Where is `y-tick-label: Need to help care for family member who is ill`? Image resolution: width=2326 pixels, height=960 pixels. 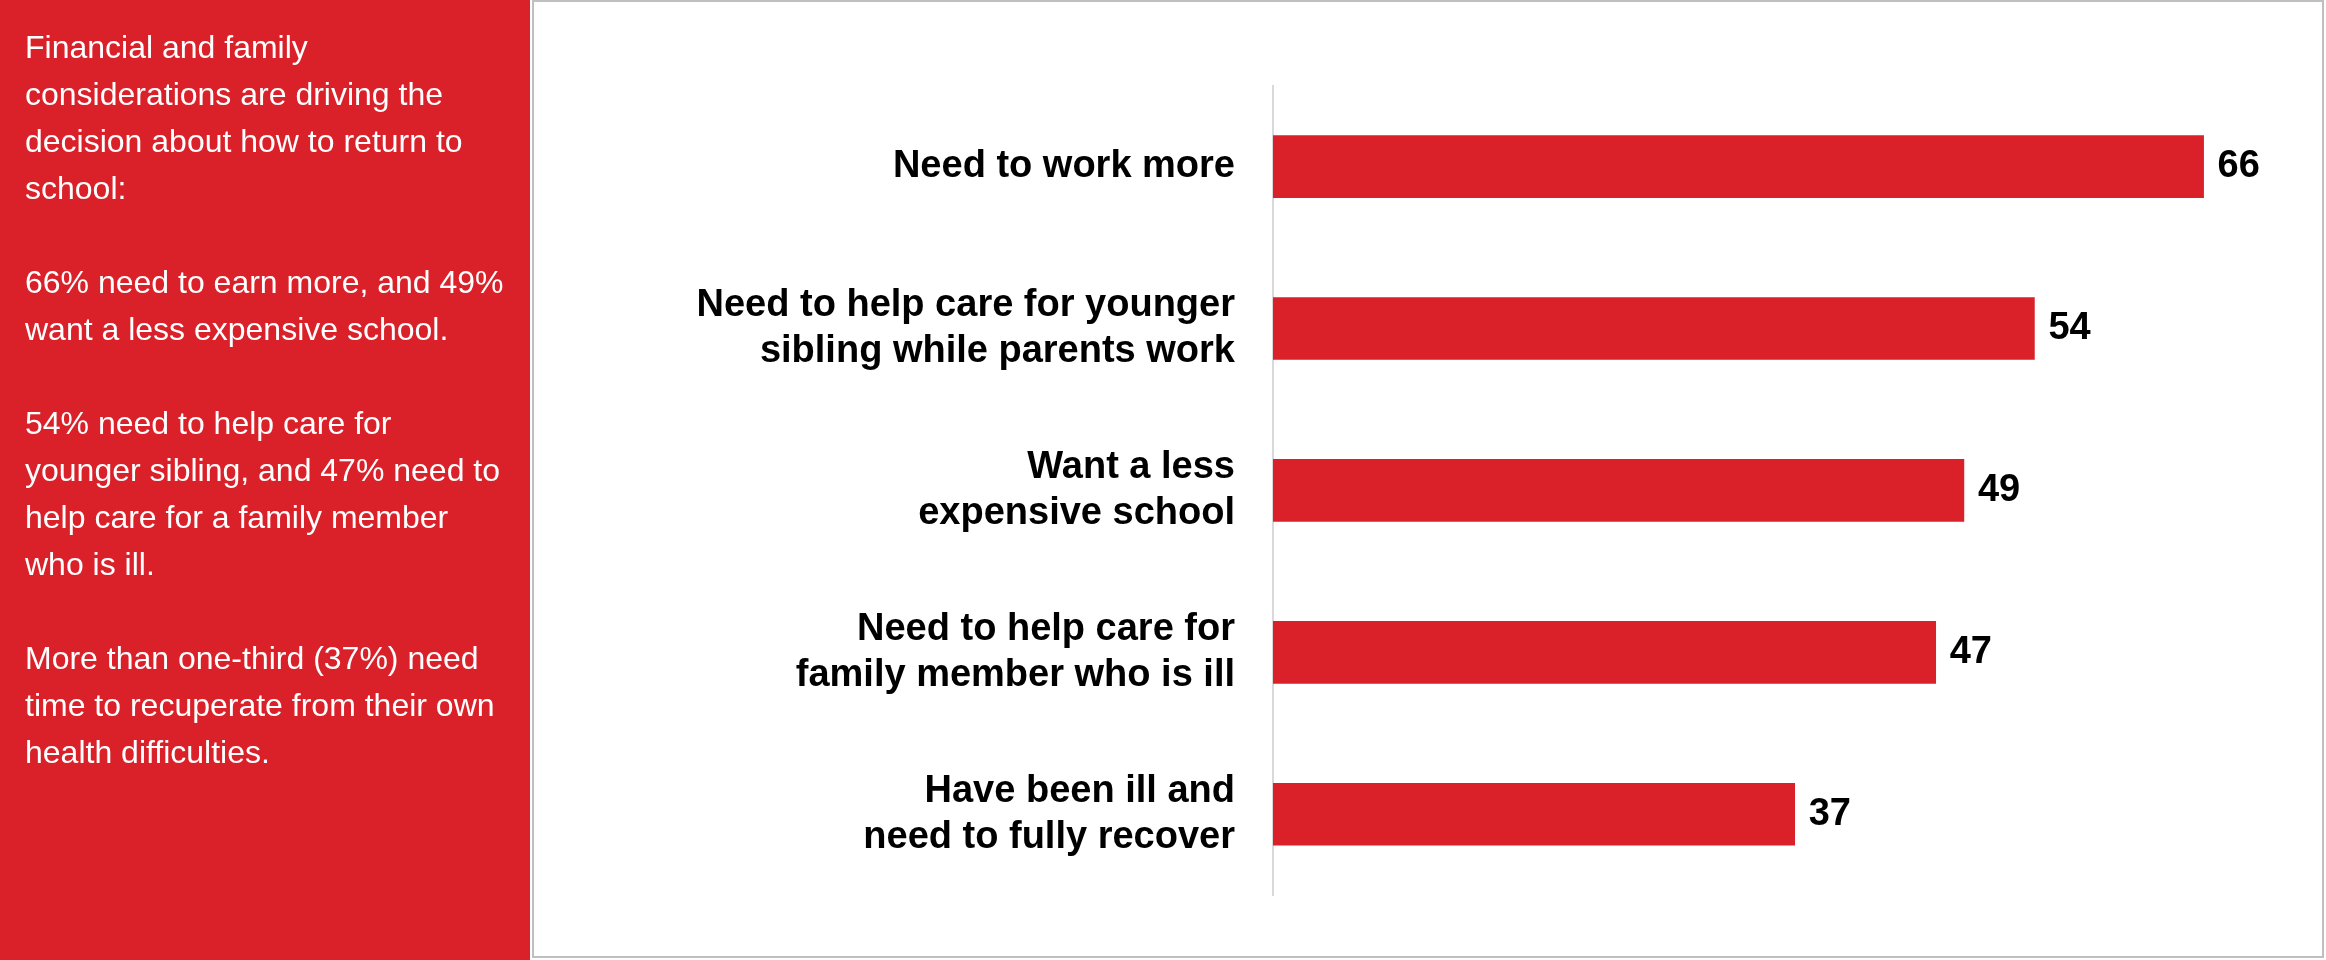
y-tick-label: Need to help care for family member who is ill is located at coordinates (1015, 650).